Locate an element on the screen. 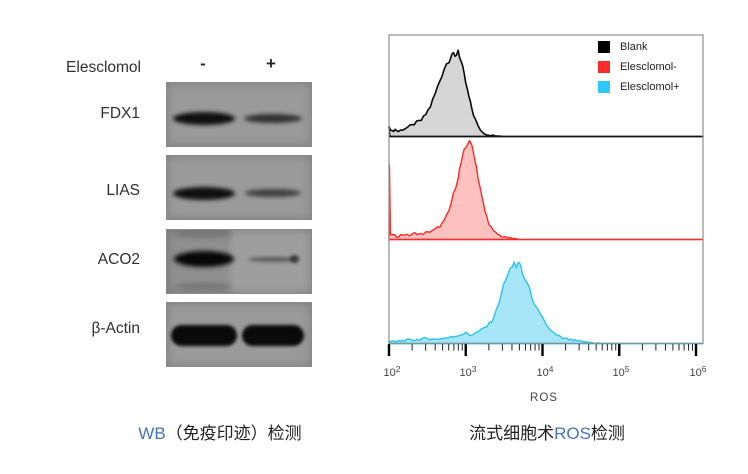 This screenshot has width=748, height=474. legend-label: Elesclomol- is located at coordinates (648, 67).